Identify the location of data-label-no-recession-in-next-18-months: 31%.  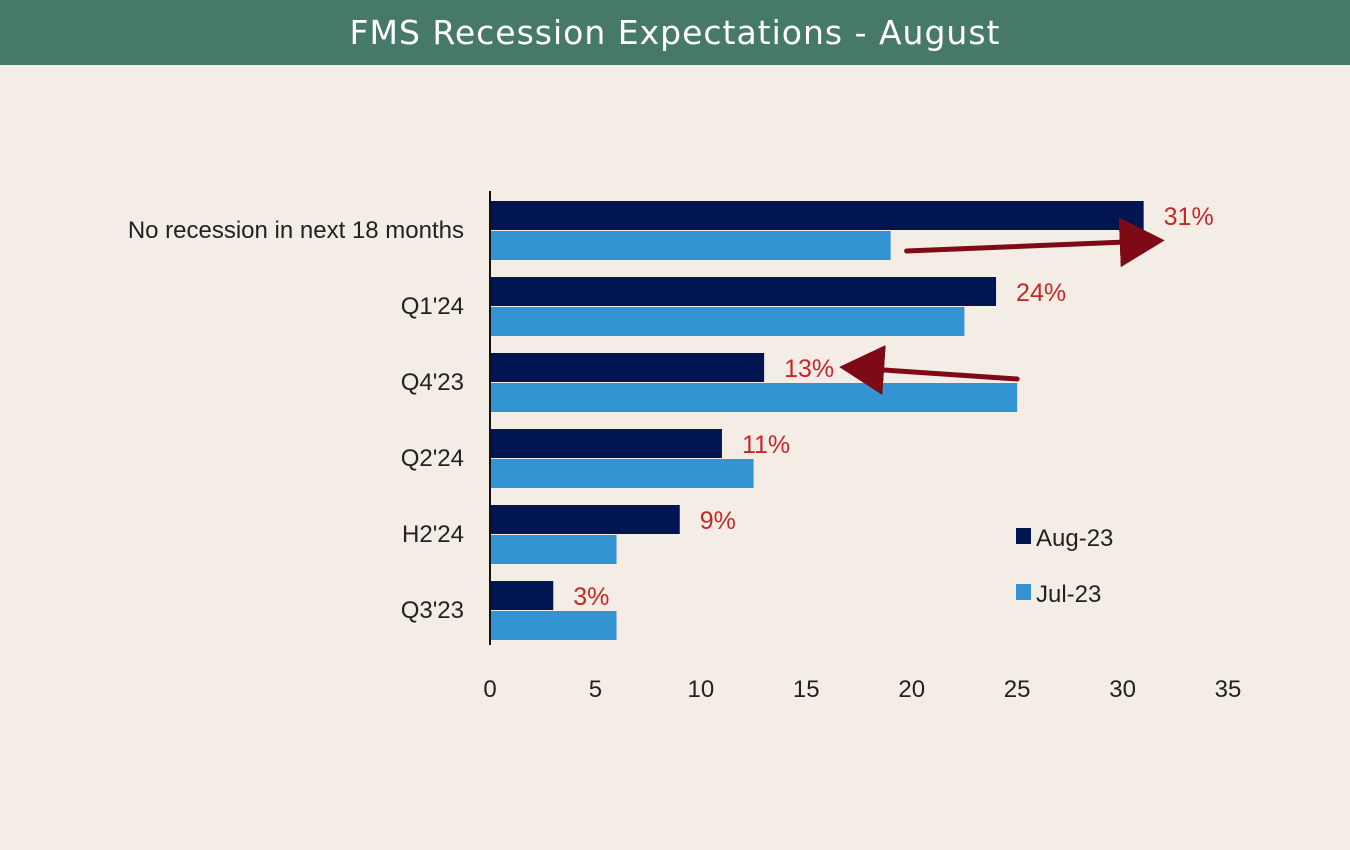
(1189, 217).